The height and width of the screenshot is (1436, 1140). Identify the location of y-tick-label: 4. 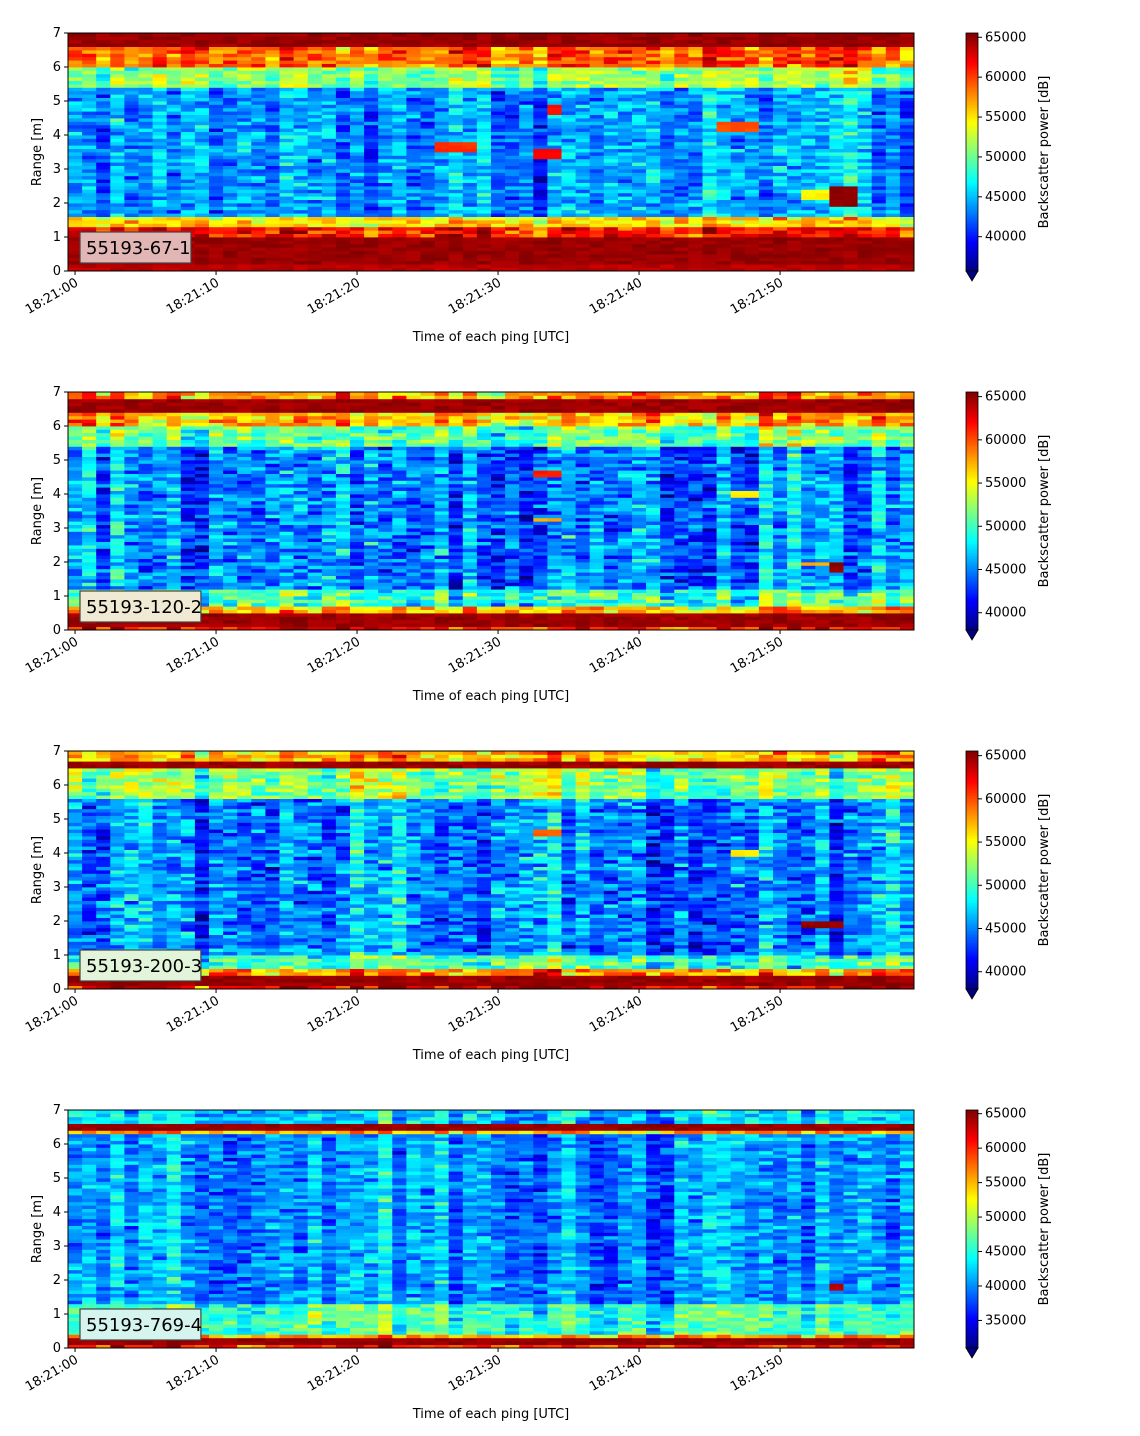
(57, 135).